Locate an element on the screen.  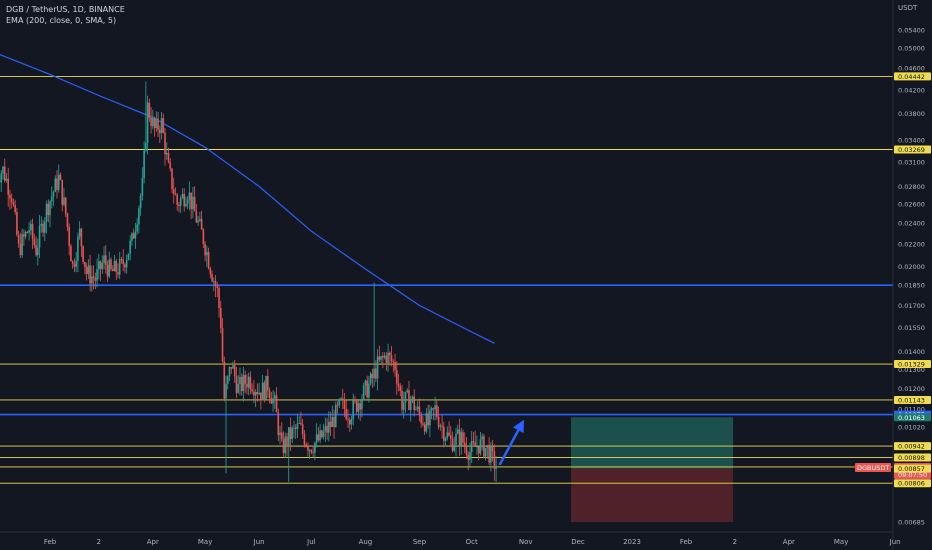
price-tick-label: 0.03800 is located at coordinates (911, 114).